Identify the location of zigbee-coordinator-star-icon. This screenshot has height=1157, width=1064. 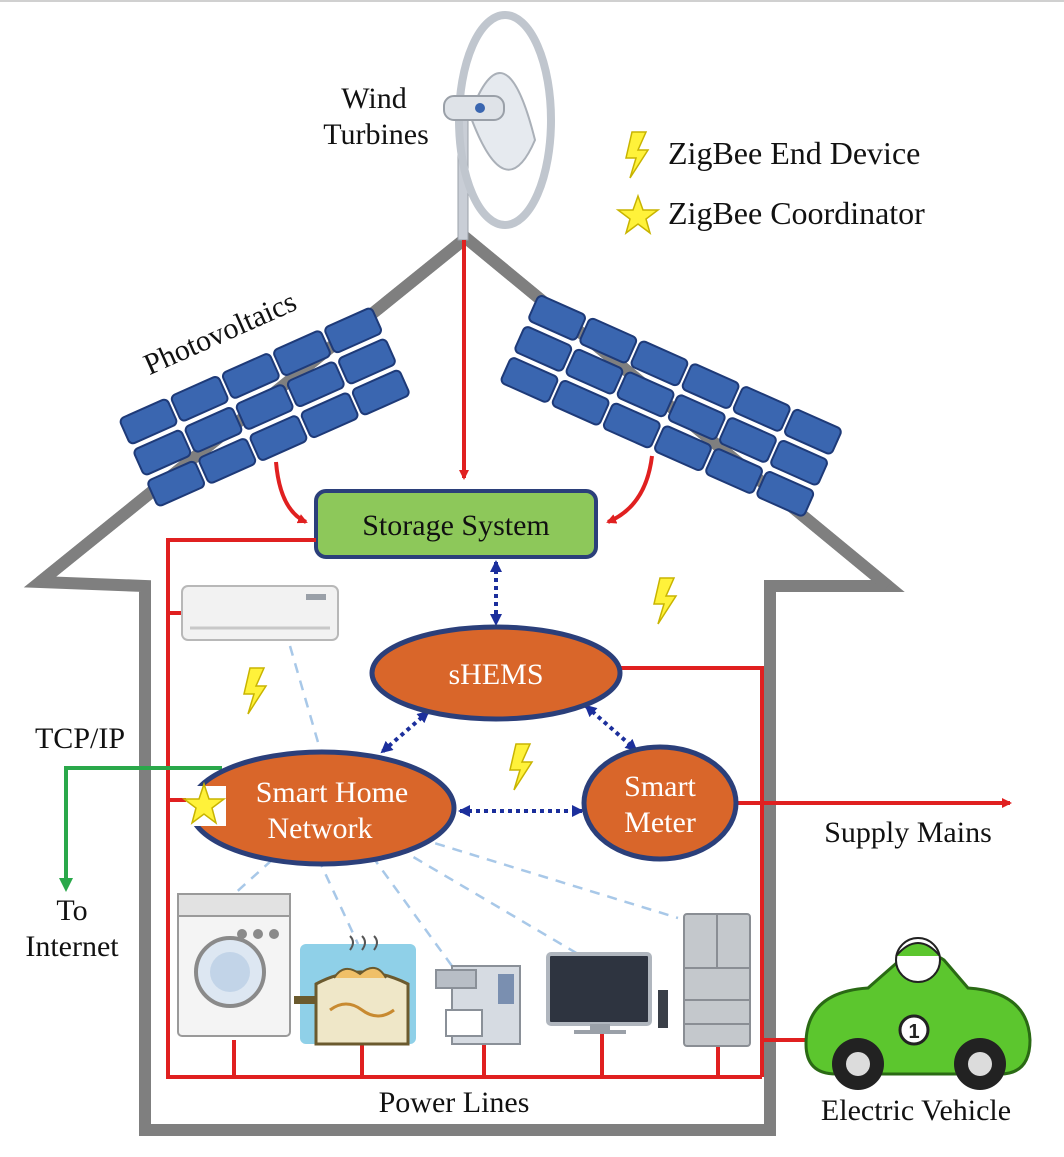
(204, 803).